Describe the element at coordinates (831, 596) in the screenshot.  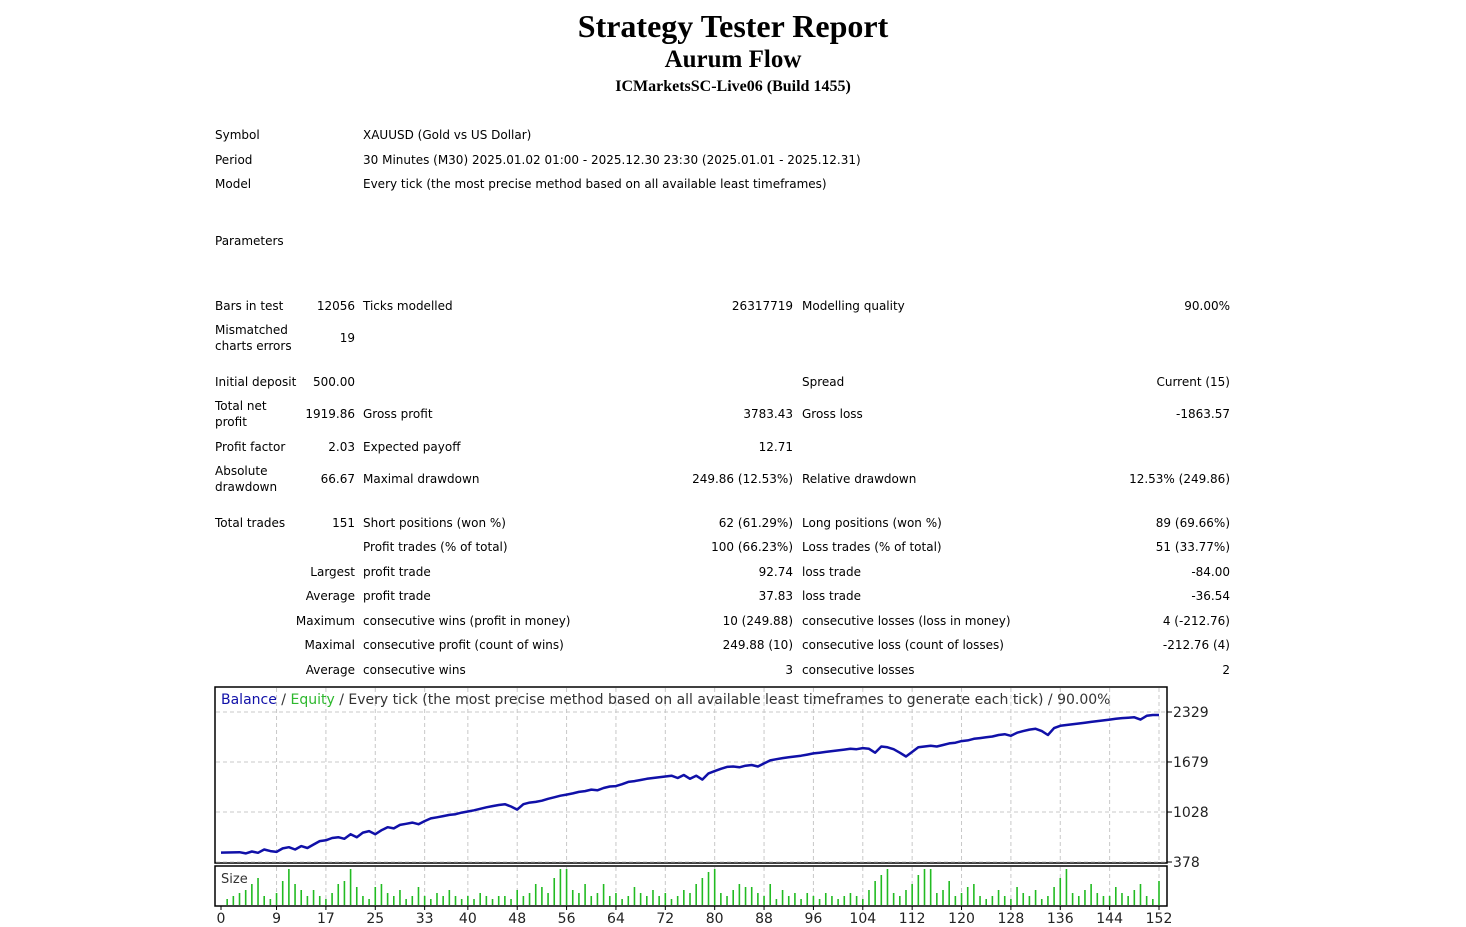
I see `average-loss-label: loss trade` at that location.